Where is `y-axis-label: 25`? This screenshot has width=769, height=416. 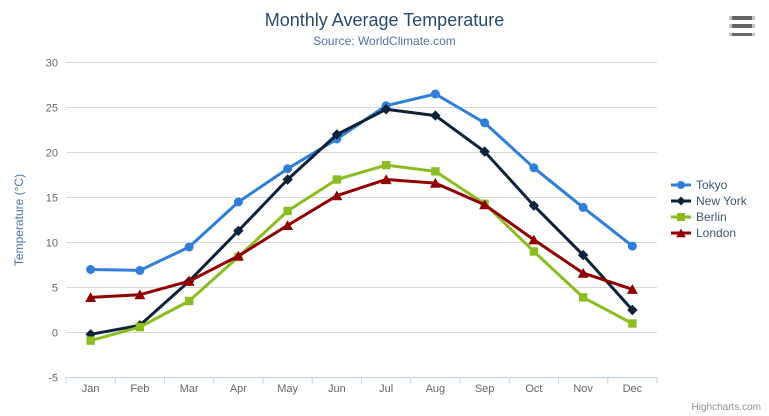
y-axis-label: 25 is located at coordinates (52, 109).